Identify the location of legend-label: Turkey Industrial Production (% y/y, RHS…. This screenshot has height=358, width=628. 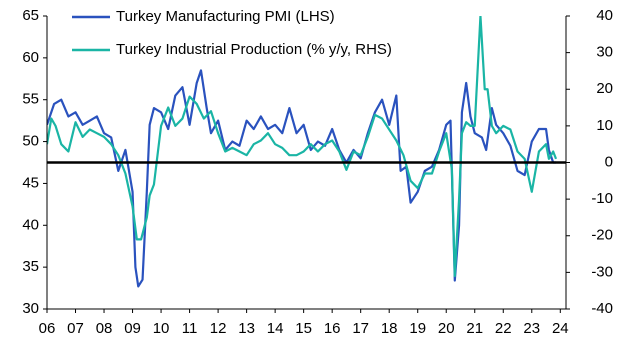
(254, 49).